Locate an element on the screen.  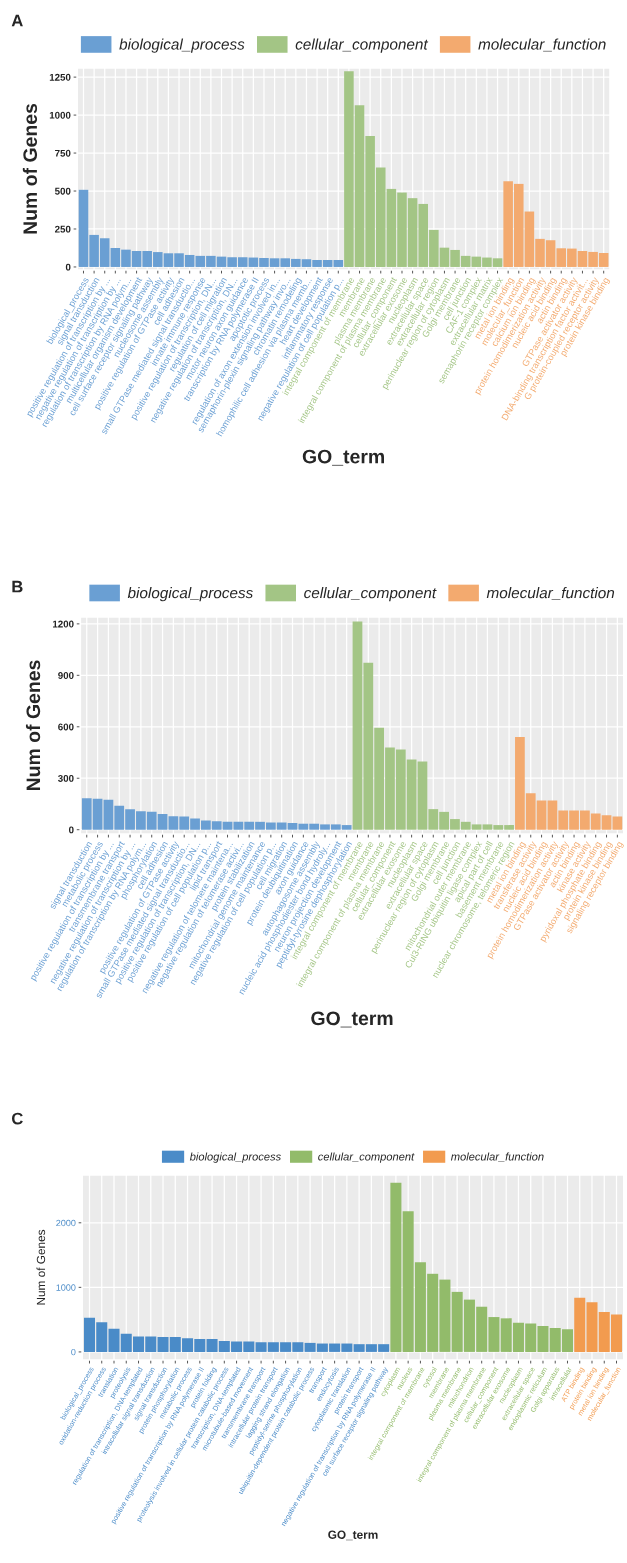
y-tick-label: 300 is located at coordinates (66, 778).